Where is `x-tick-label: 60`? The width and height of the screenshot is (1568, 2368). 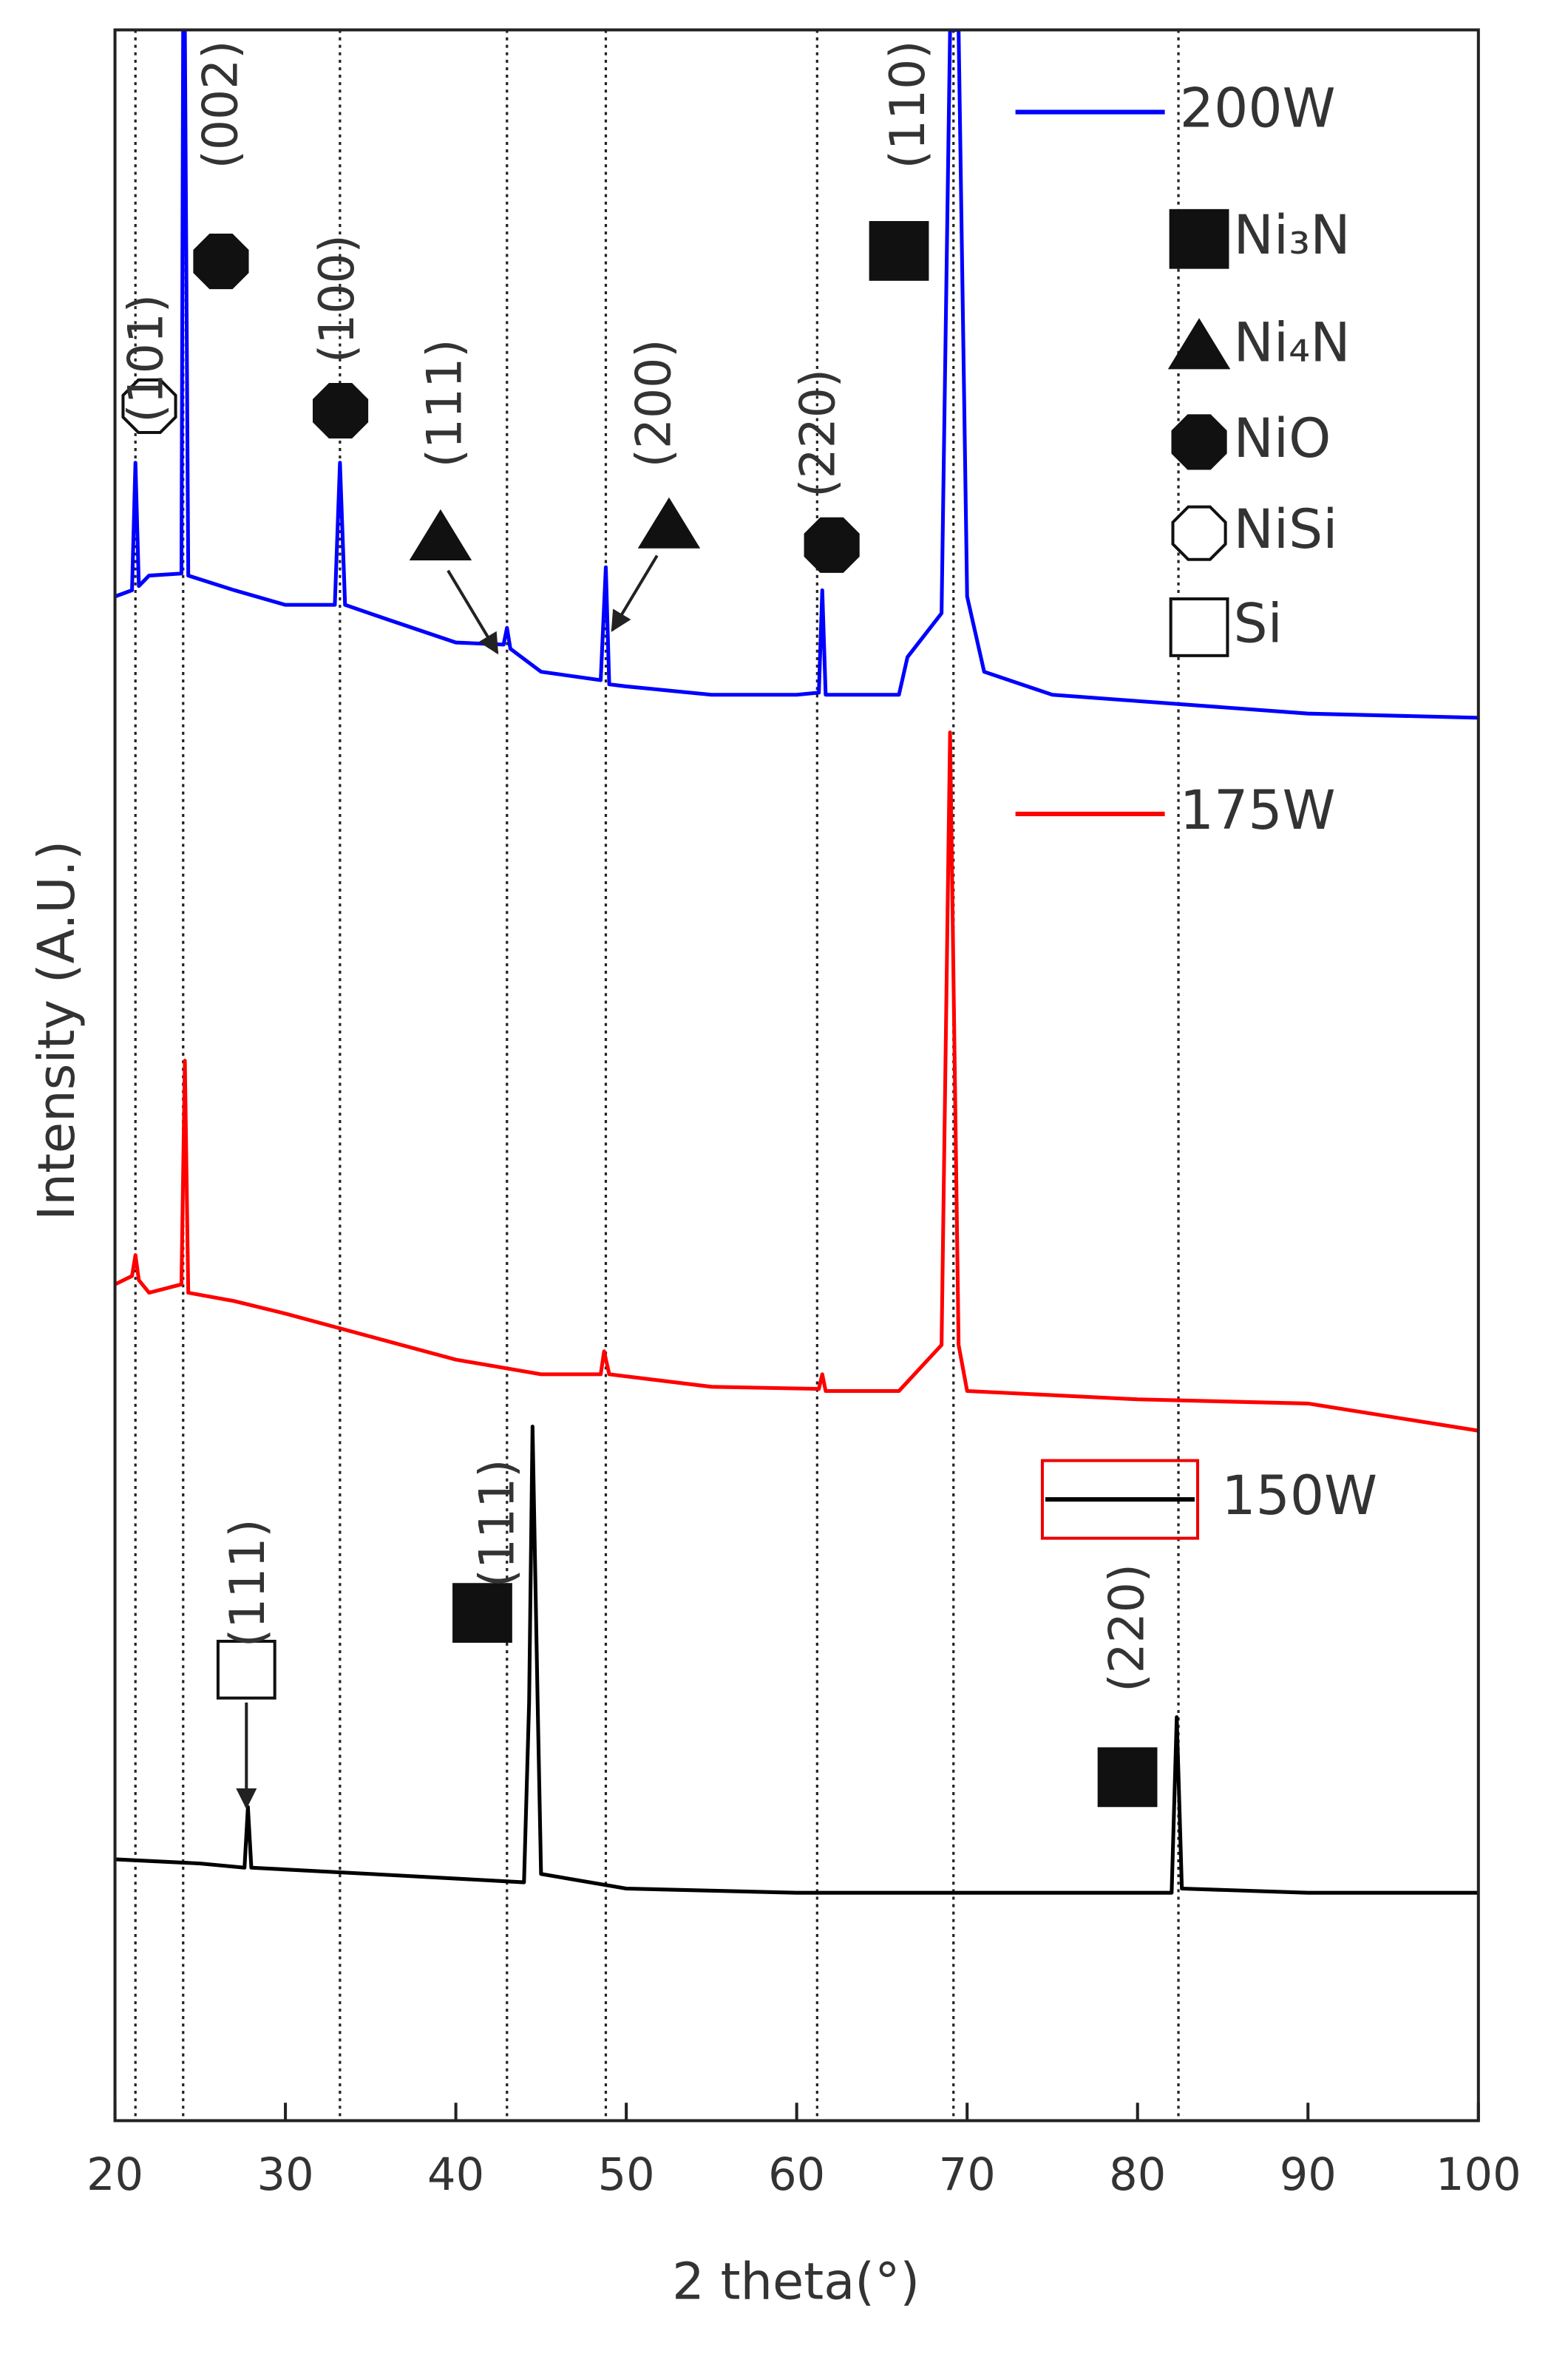 x-tick-label: 60 is located at coordinates (796, 2175).